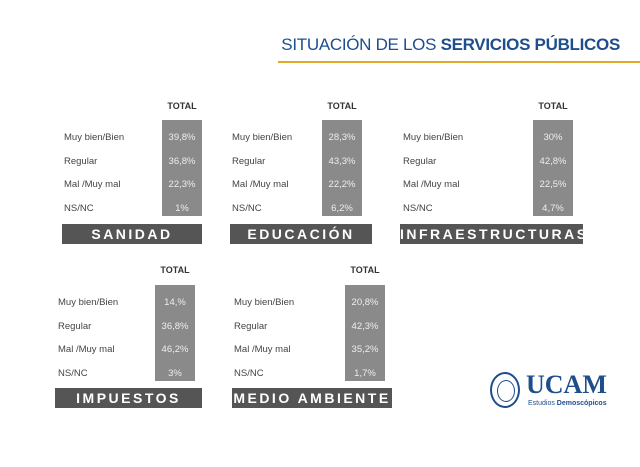 The width and height of the screenshot is (640, 467). What do you see at coordinates (182, 184) in the screenshot?
I see `row-value: 22,3%` at bounding box center [182, 184].